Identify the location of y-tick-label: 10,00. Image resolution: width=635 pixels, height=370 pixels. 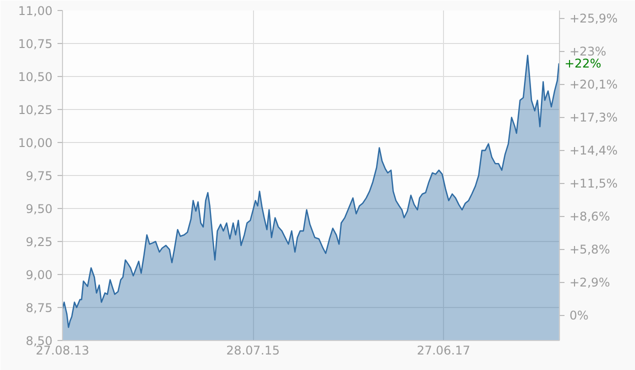
(35, 143).